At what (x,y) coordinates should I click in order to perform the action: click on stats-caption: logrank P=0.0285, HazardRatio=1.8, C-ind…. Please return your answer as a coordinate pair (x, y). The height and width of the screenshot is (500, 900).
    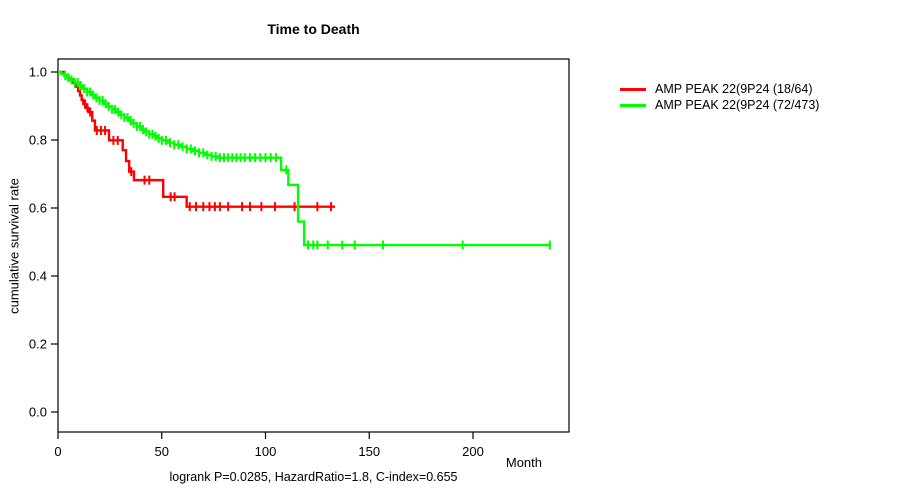
    Looking at the image, I should click on (313, 477).